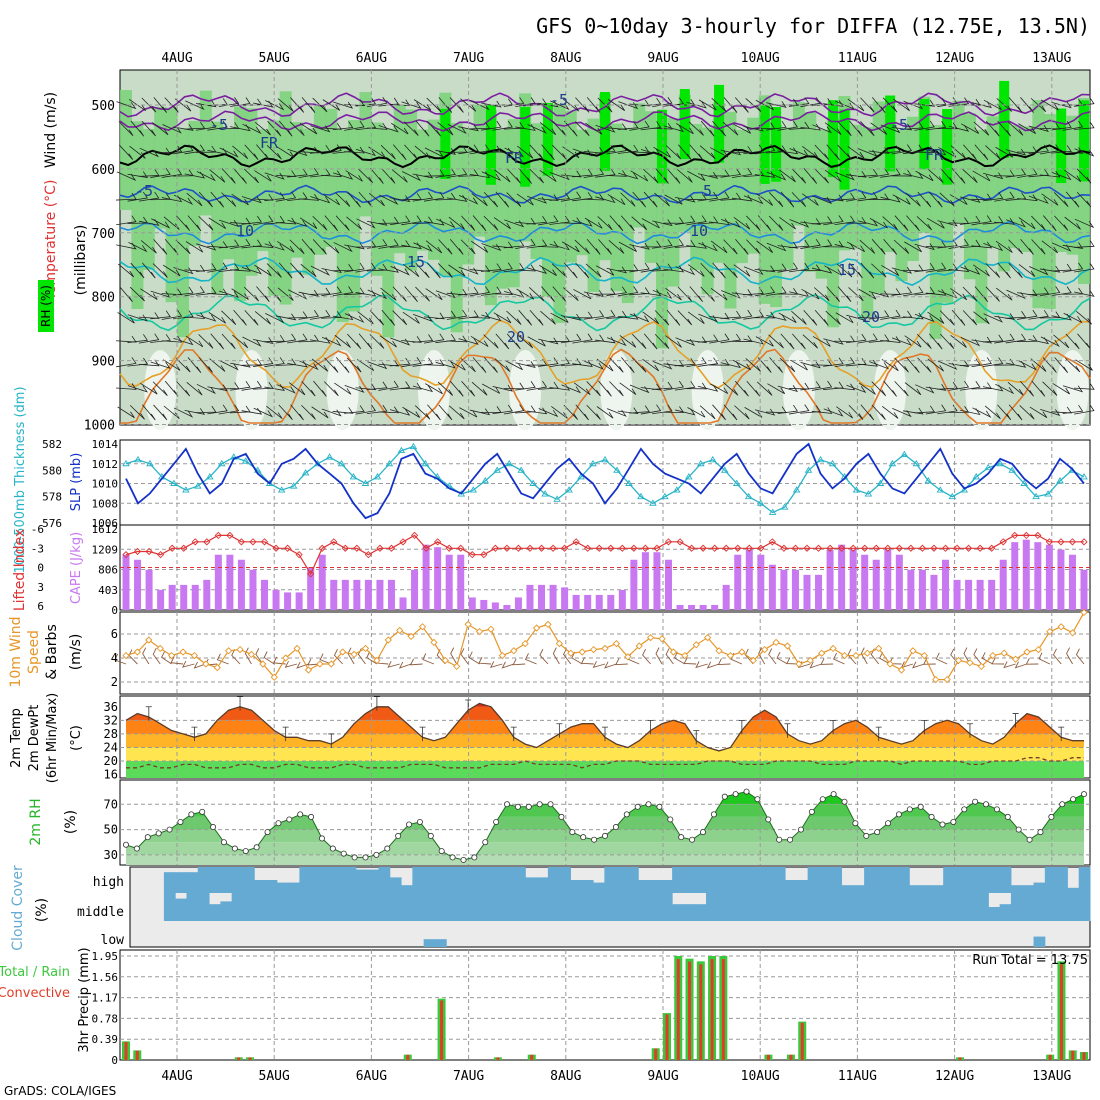 Image resolution: width=1100 pixels, height=1100 pixels. Describe the element at coordinates (593, 205) in the screenshot. I see `rh-column` at that location.